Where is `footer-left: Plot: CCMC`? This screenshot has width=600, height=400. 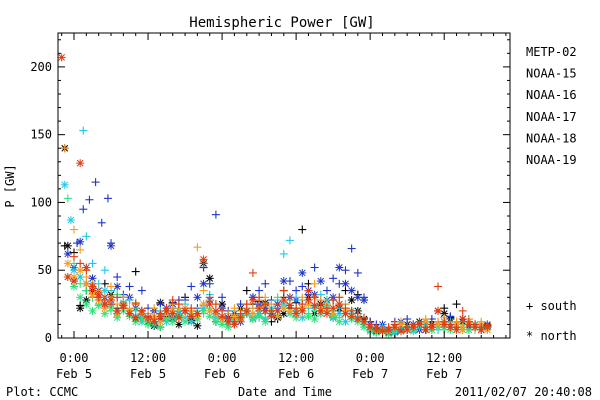
footer-left: Plot: CCMC is located at coordinates (42, 392).